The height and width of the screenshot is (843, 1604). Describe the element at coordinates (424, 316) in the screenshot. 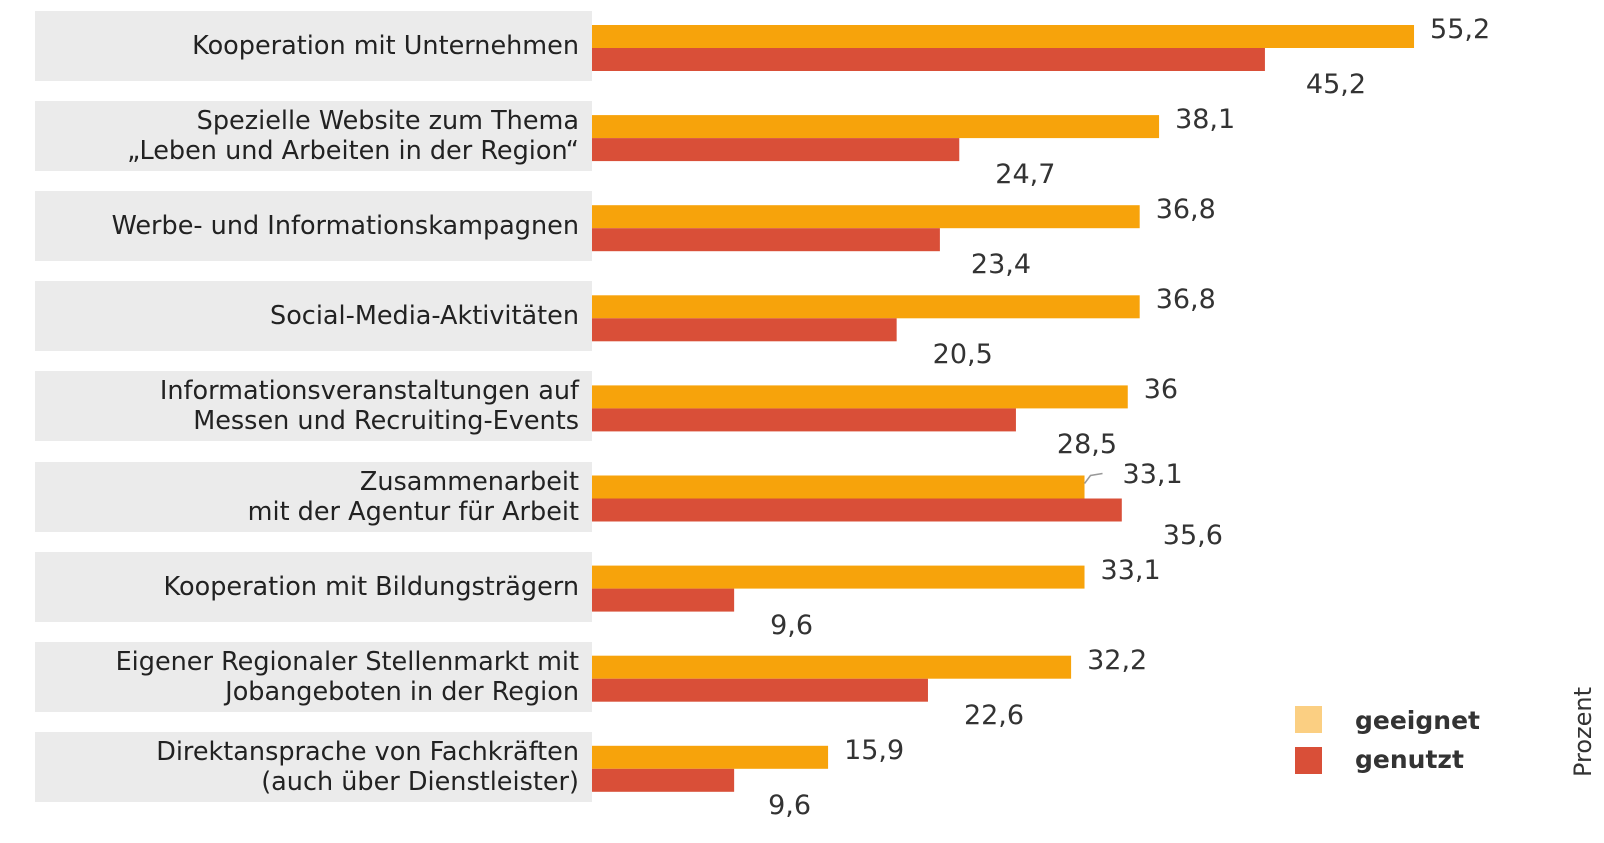

I see `category-label: Social-Media-Aktivitäten` at that location.